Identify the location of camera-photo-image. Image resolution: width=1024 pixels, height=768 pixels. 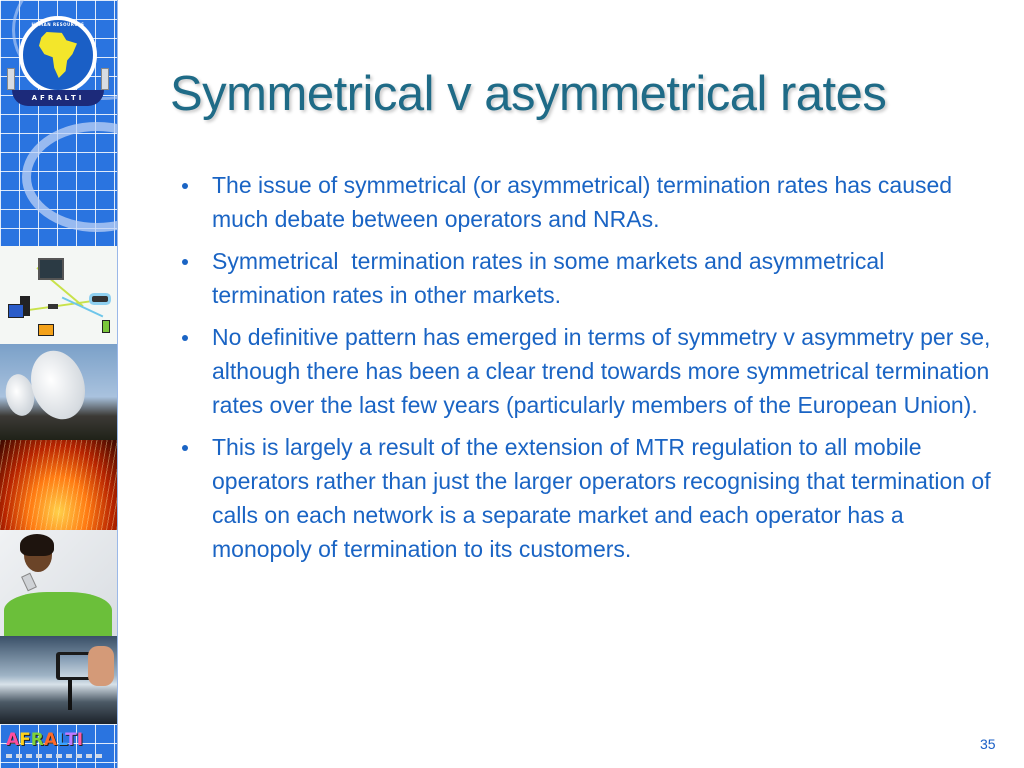
(58, 680).